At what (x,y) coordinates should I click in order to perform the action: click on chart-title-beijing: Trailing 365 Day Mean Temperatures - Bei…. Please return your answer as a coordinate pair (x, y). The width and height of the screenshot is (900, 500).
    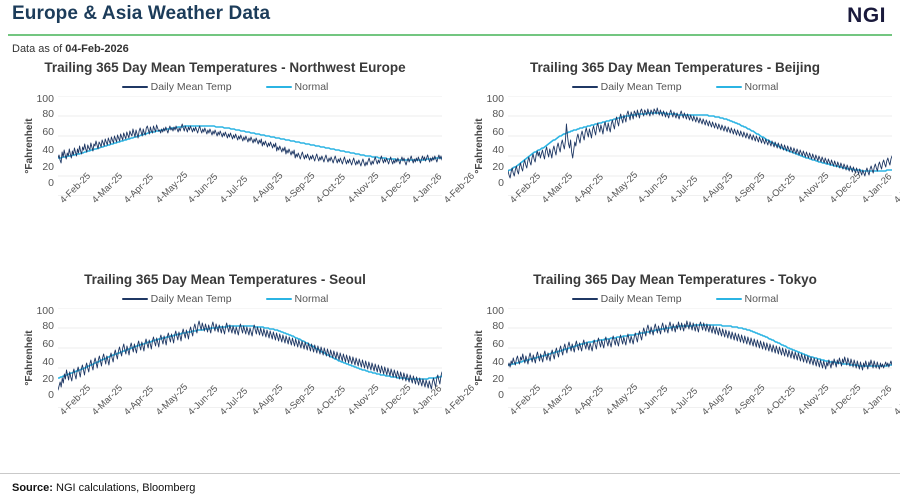
    Looking at the image, I should click on (675, 67).